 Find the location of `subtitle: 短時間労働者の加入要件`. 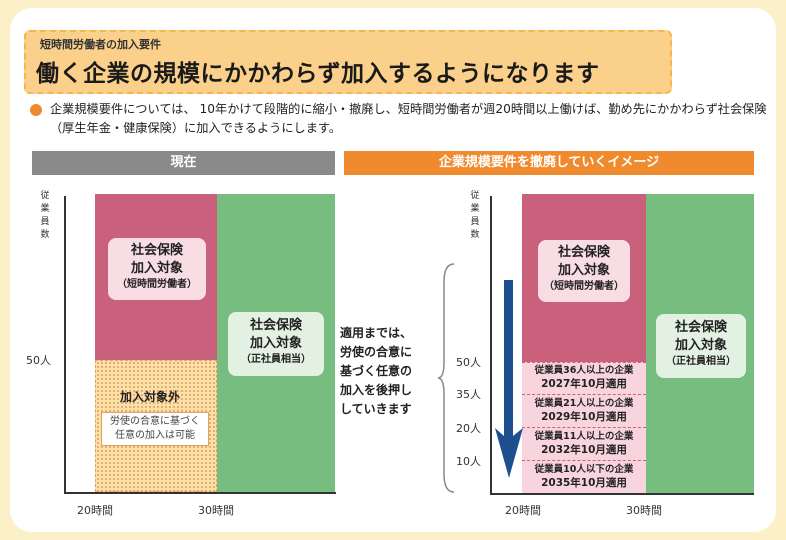

subtitle: 短時間労働者の加入要件 is located at coordinates (100, 44).